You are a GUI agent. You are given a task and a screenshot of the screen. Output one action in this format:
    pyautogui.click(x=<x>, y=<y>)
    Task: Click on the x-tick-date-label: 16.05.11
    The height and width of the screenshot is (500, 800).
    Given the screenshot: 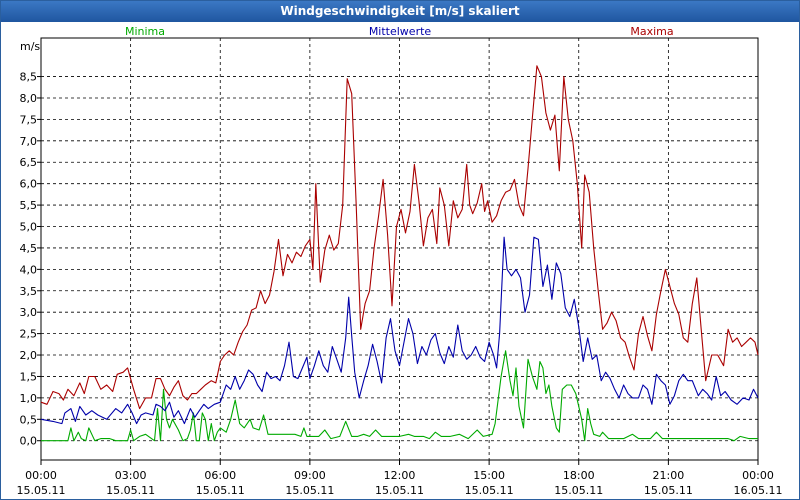 What is the action you would take?
    pyautogui.click(x=758, y=490)
    